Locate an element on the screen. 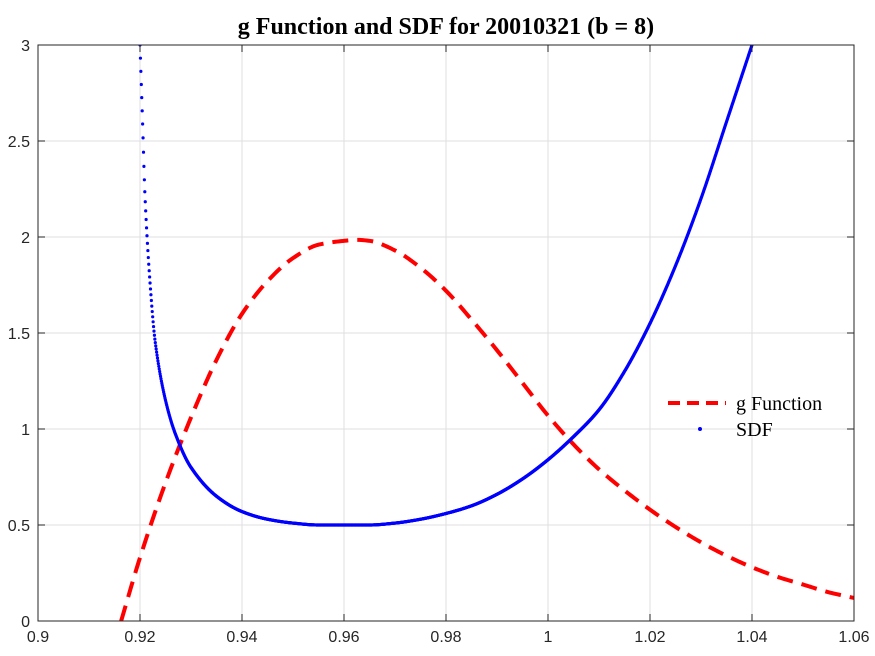 This screenshot has width=875, height=656. x-tick-label: 0.92 is located at coordinates (139, 637).